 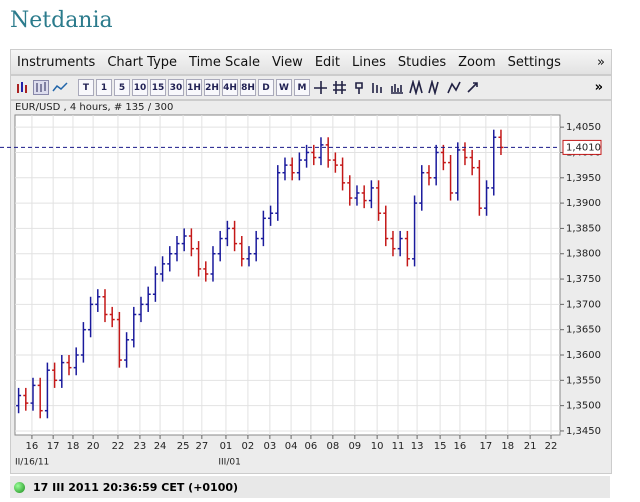 I want to click on timescale-button: 1, so click(x=104, y=87).